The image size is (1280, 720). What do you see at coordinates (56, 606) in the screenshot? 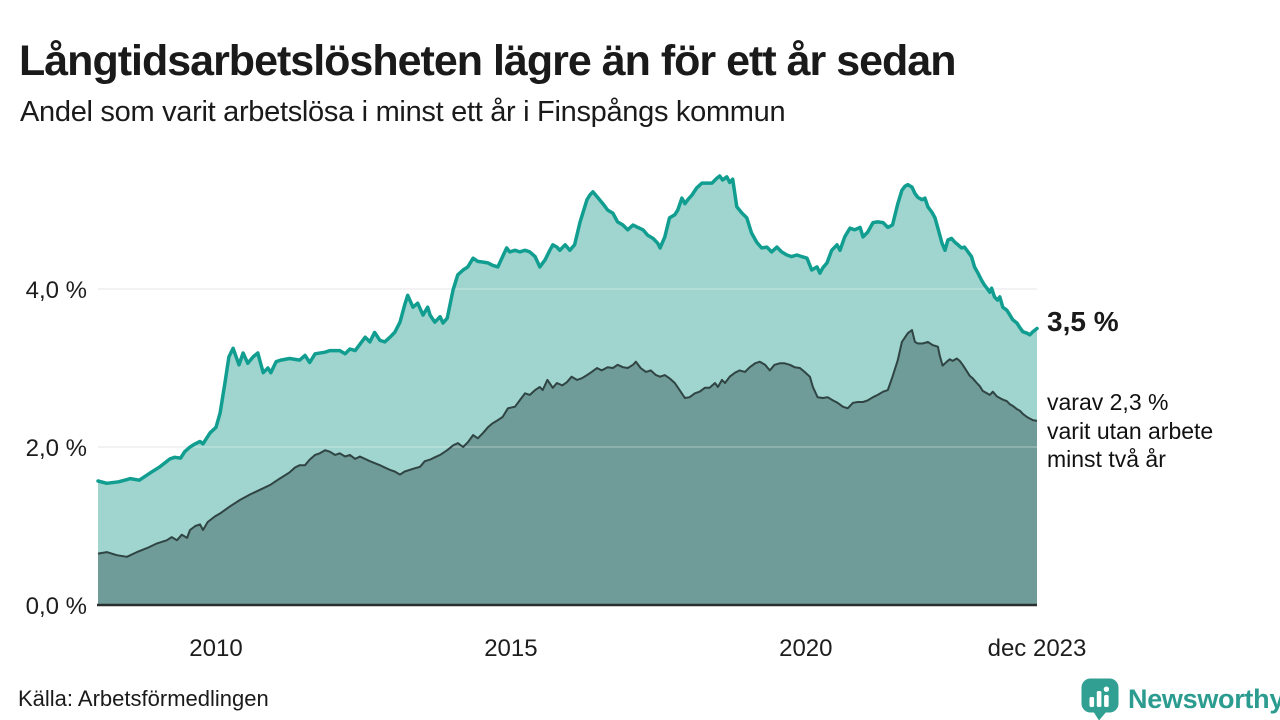
I see `y-tick-label: 0,0 %` at bounding box center [56, 606].